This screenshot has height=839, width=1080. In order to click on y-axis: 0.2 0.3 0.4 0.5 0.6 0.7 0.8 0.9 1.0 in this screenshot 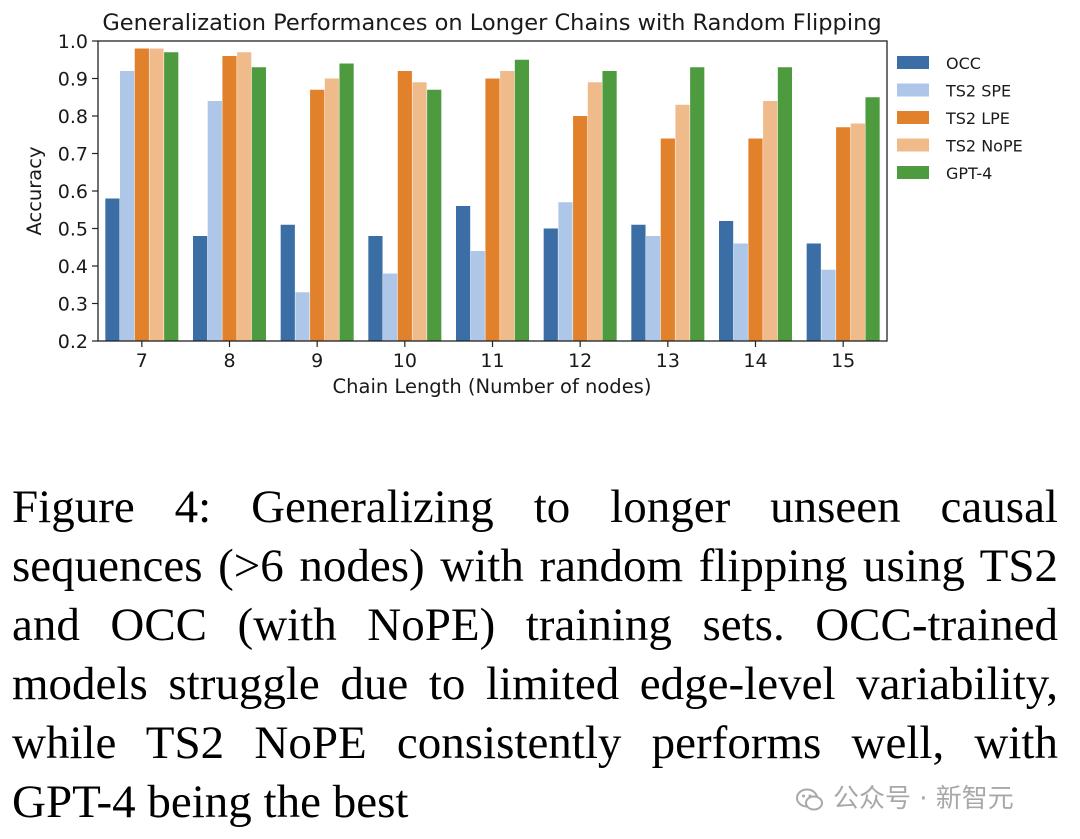, I will do `click(78, 192)`.